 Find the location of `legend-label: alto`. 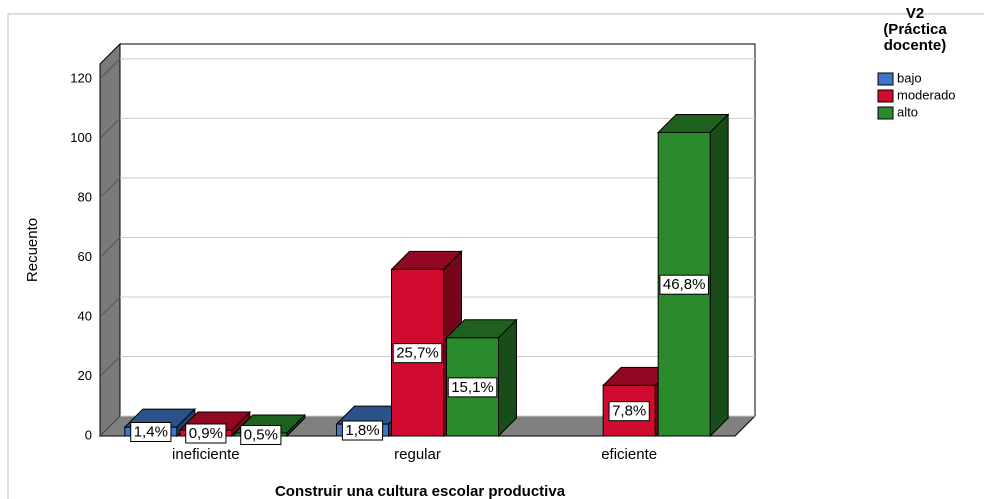

legend-label: alto is located at coordinates (907, 111).